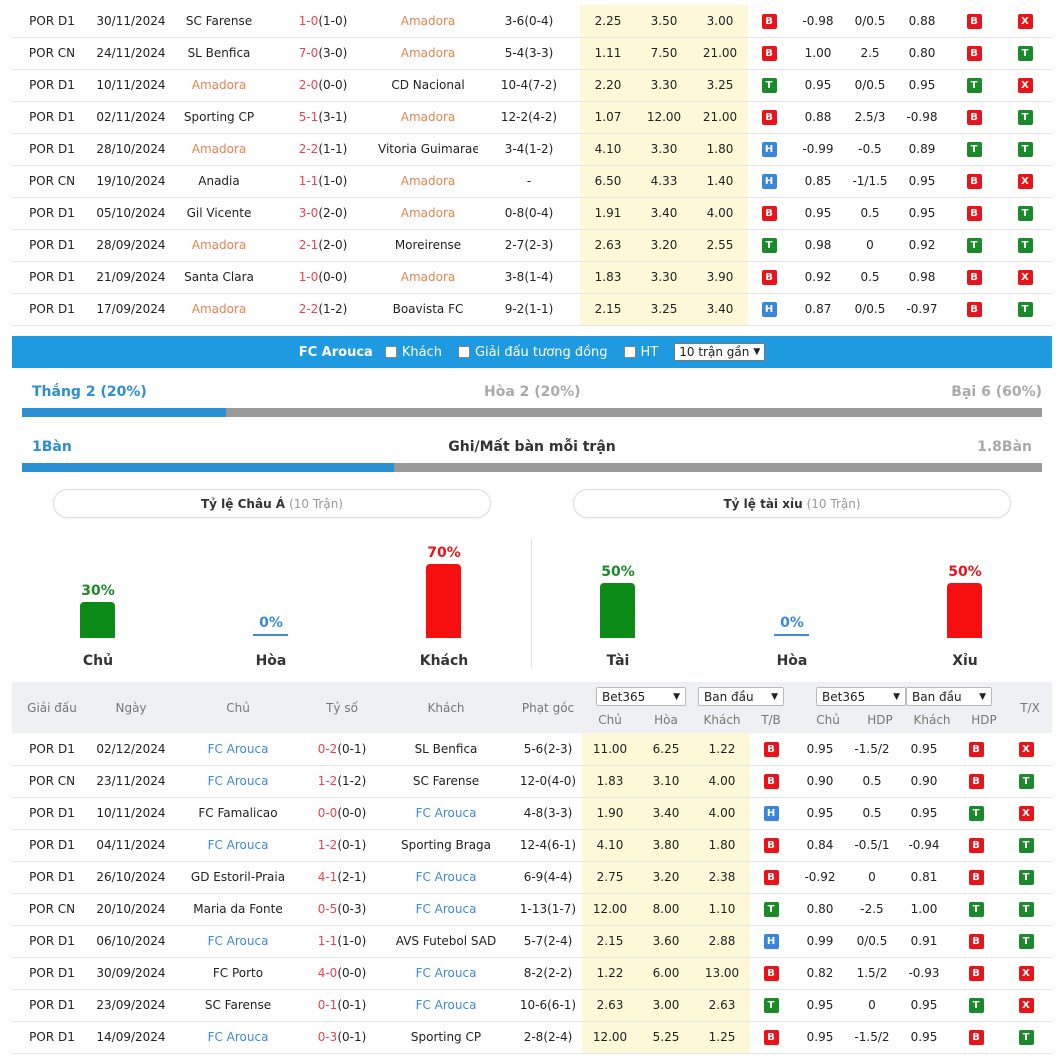  I want to click on cell-home: Gil Vicente, so click(219, 213).